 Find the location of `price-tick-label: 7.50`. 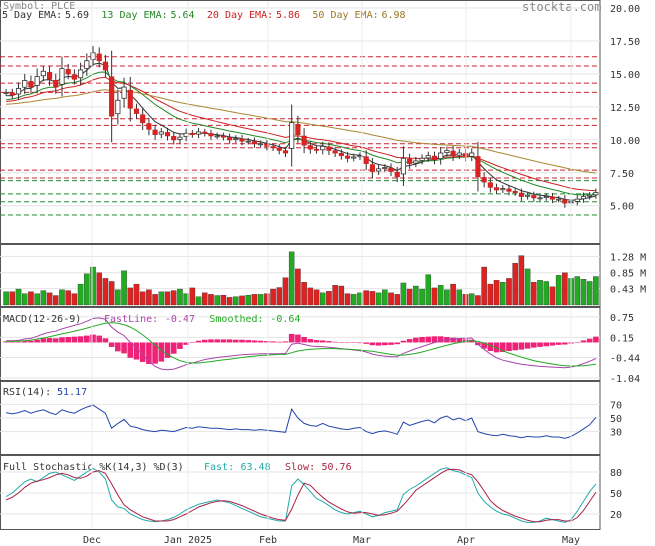

price-tick-label: 7.50 is located at coordinates (622, 174).